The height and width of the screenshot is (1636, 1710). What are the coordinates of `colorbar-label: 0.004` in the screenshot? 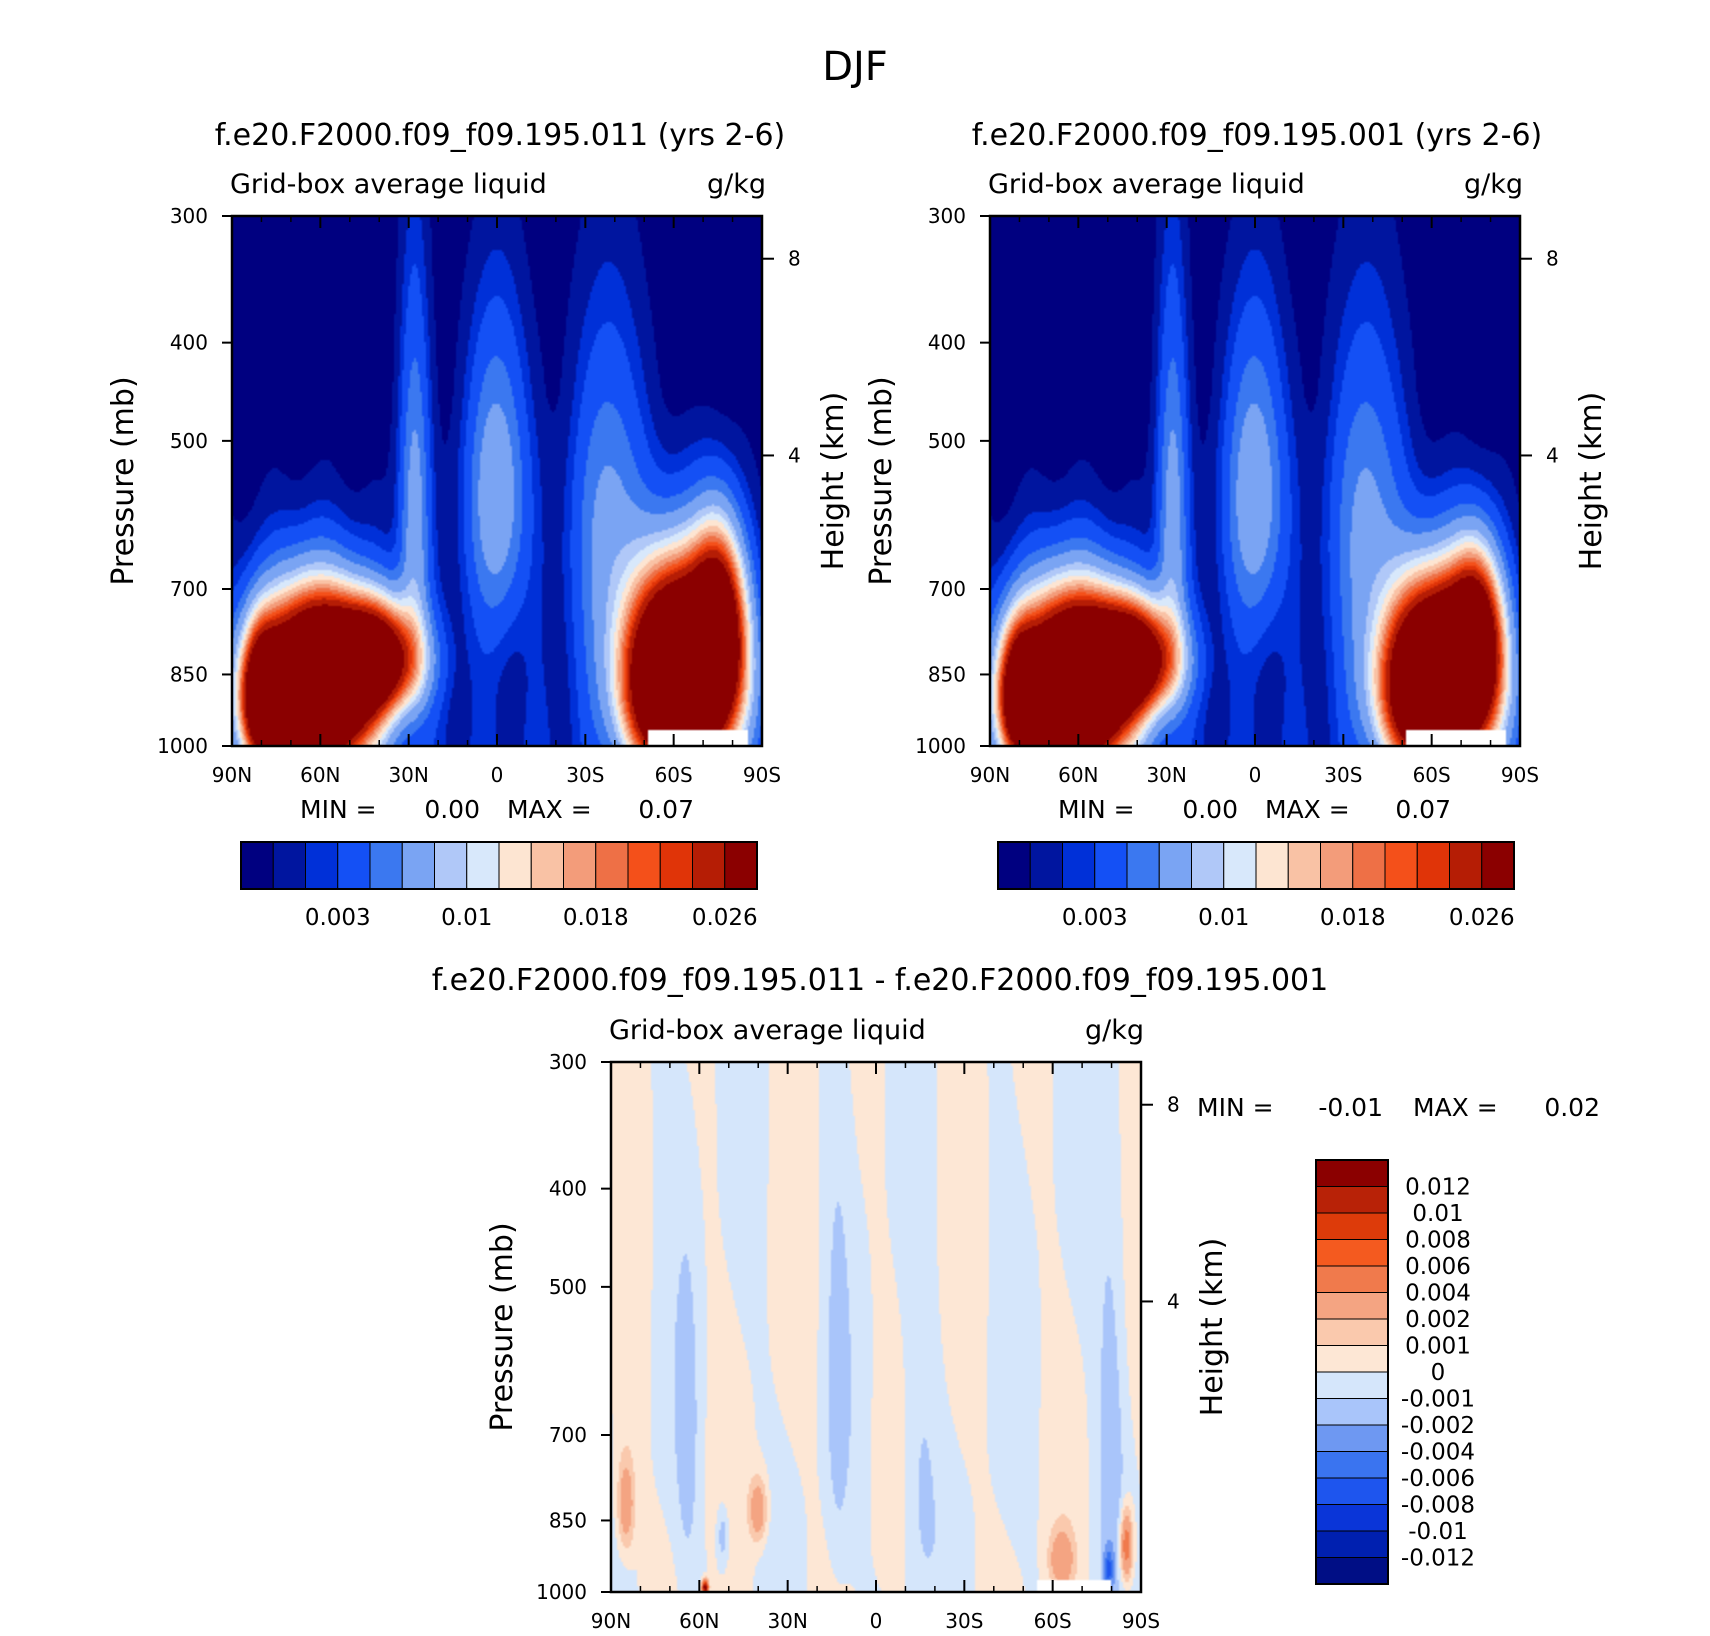 It's located at (1438, 1294).